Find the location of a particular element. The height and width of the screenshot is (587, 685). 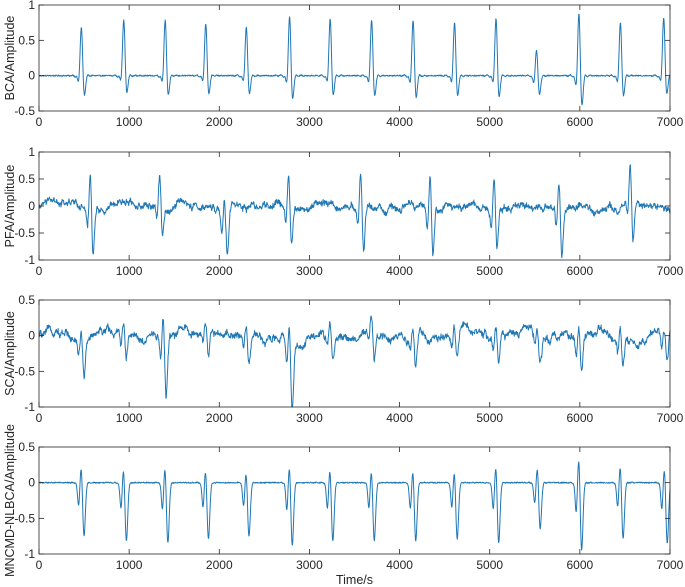

y-axis-label: BCA/Amplitude is located at coordinates (10, 58).